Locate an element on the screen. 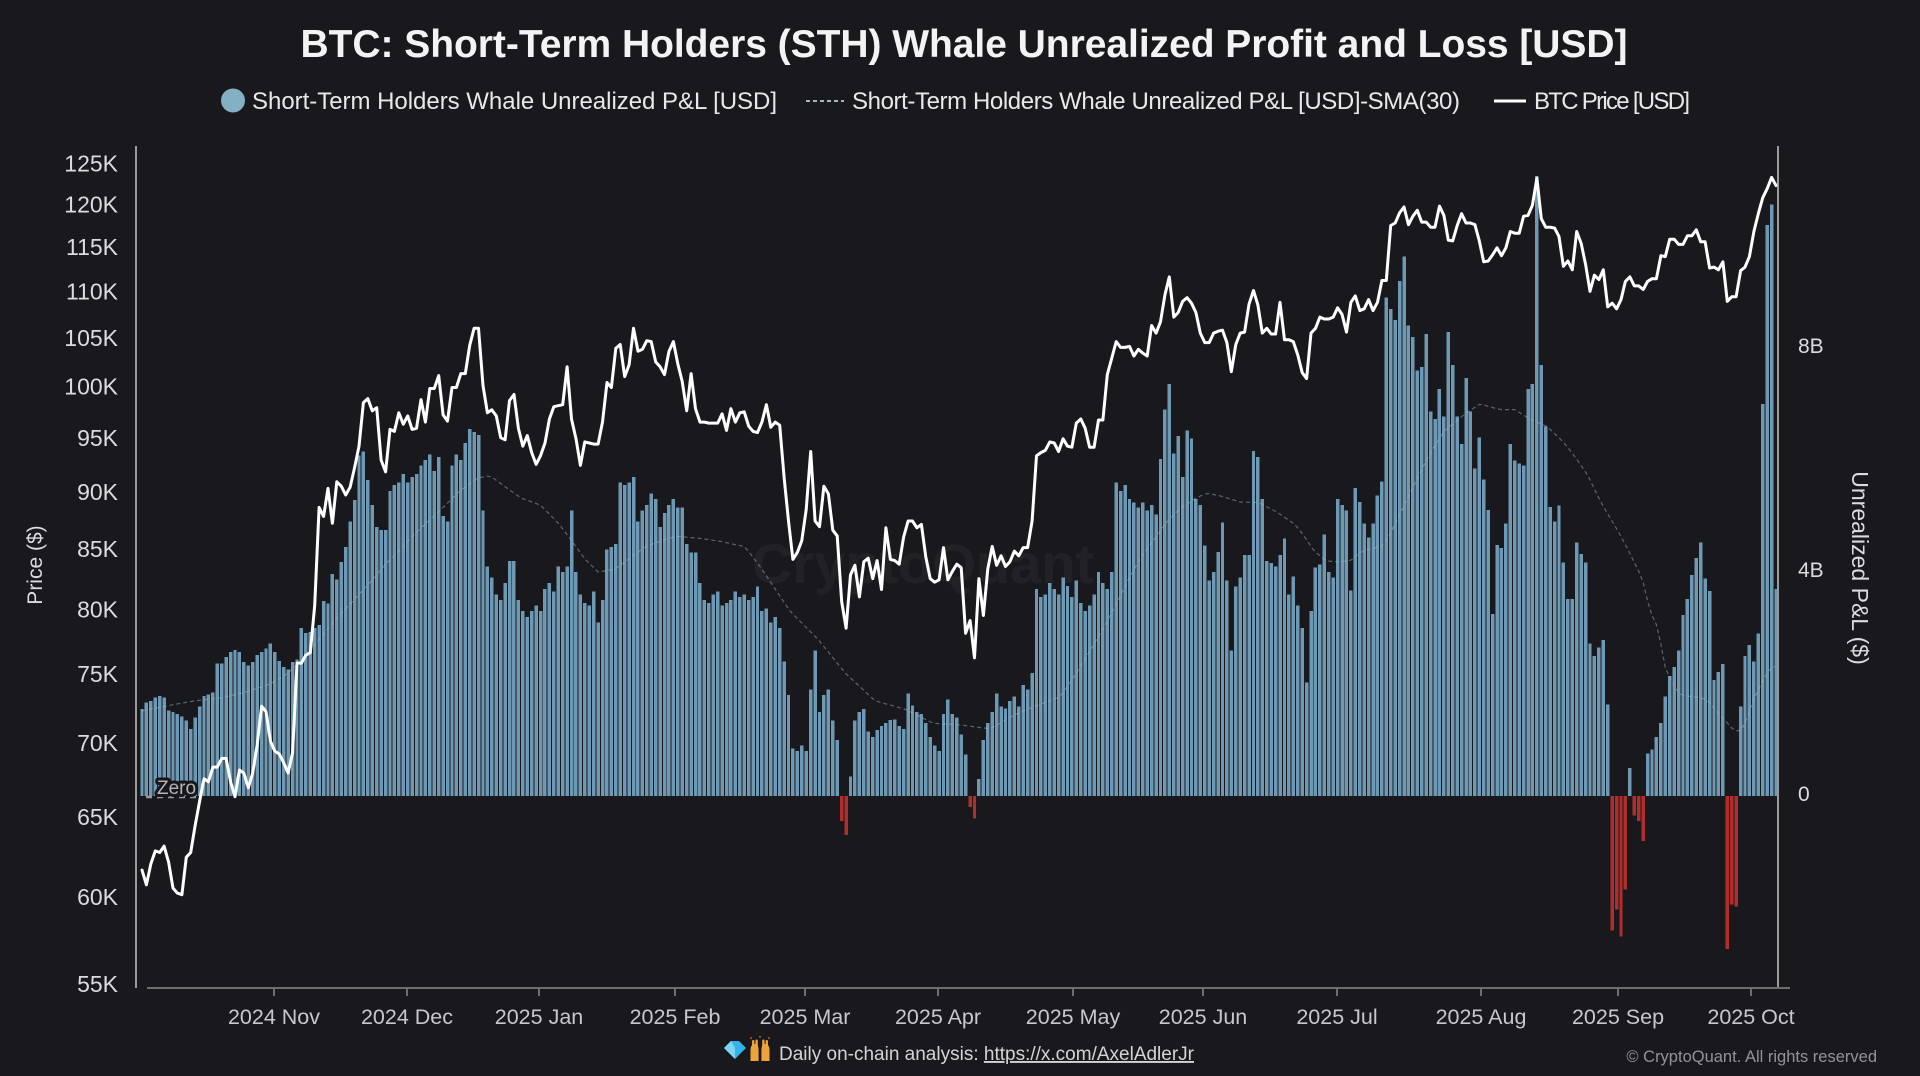 The height and width of the screenshot is (1076, 1920). svg-text: 8B is located at coordinates (1811, 346).